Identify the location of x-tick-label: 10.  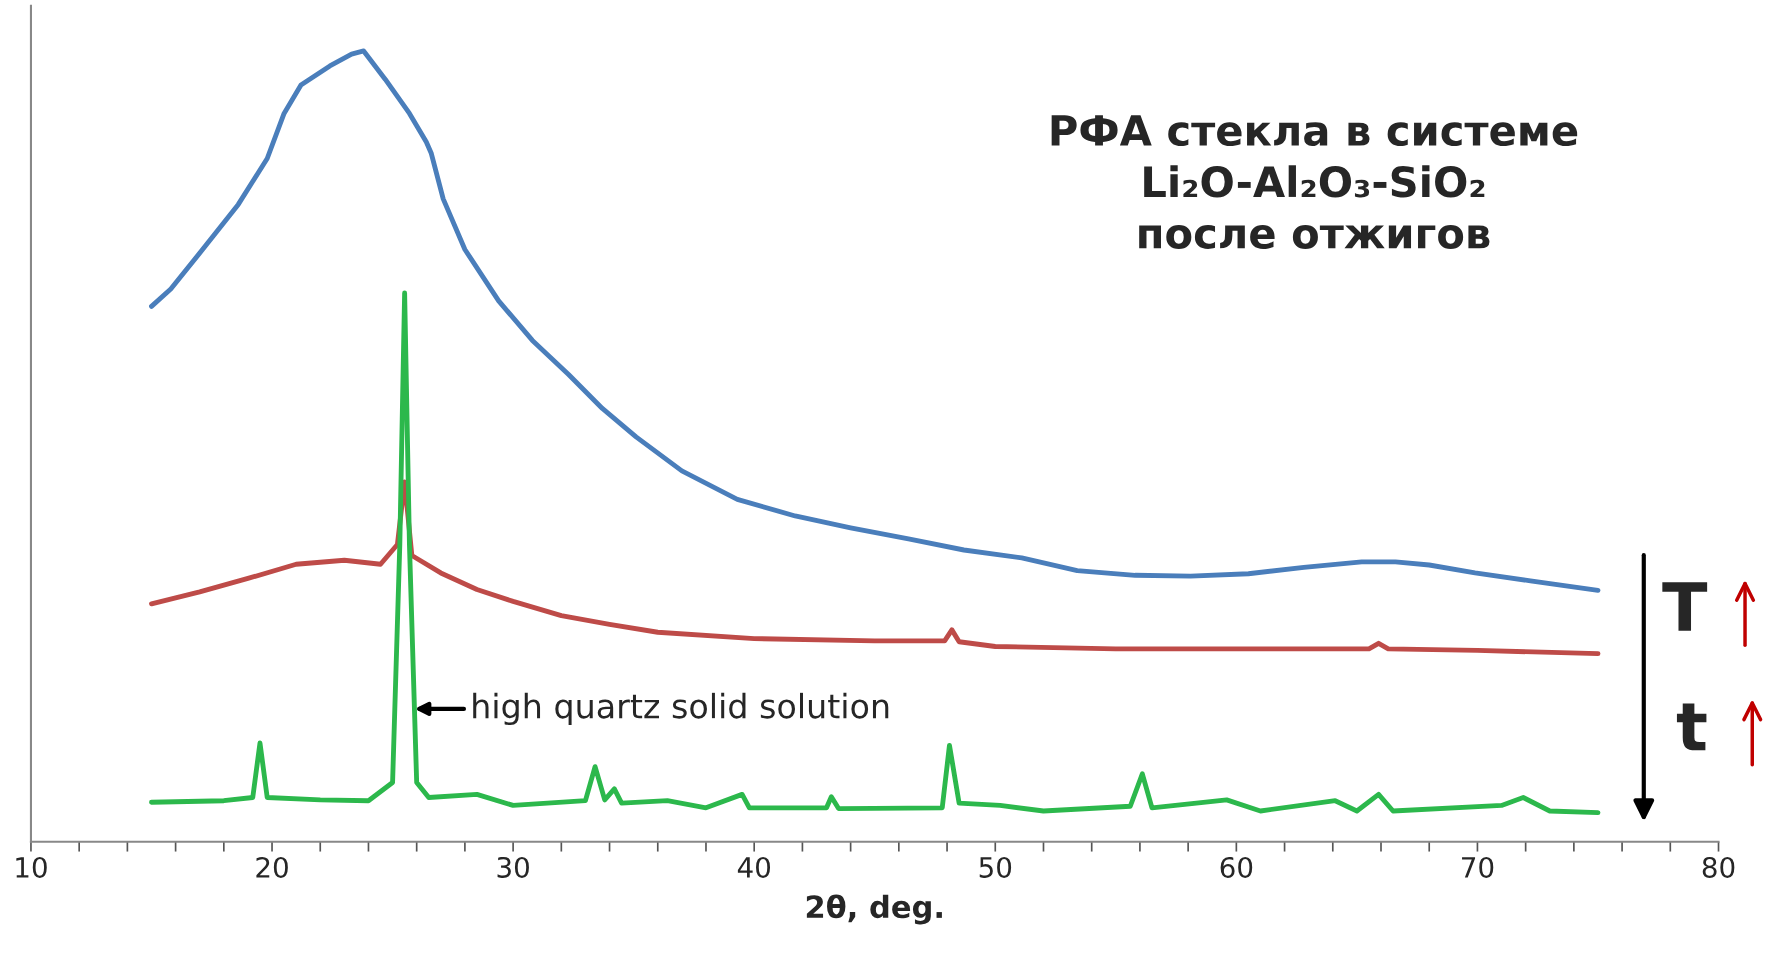
(31, 867).